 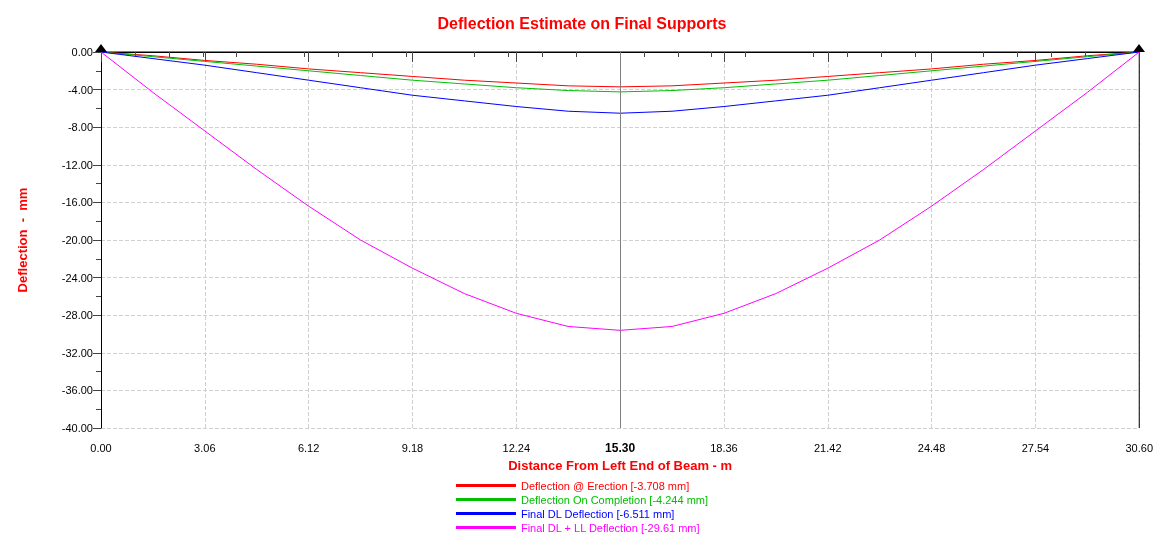 I want to click on x-tick-label: 15.30, so click(x=620, y=448).